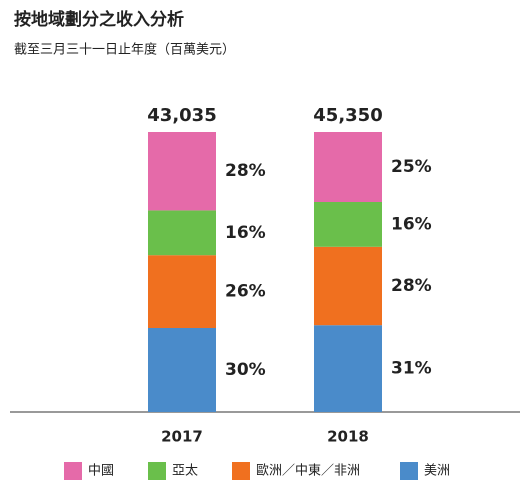 The width and height of the screenshot is (531, 495). What do you see at coordinates (348, 437) in the screenshot?
I see `x-tick-label: 2018` at bounding box center [348, 437].